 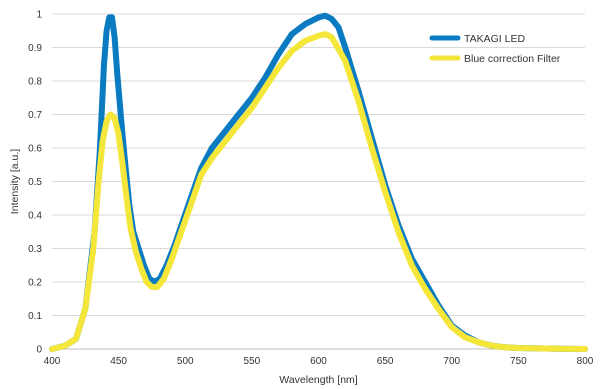 What do you see at coordinates (39, 15) in the screenshot?
I see `y-tick-label: 1` at bounding box center [39, 15].